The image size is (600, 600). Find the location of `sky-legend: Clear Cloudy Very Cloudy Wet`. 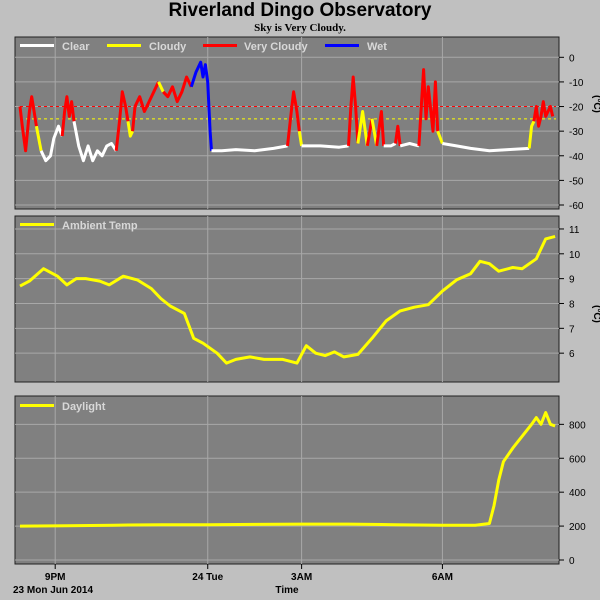

sky-legend: Clear Cloudy Very Cloudy Wet is located at coordinates (203, 47).